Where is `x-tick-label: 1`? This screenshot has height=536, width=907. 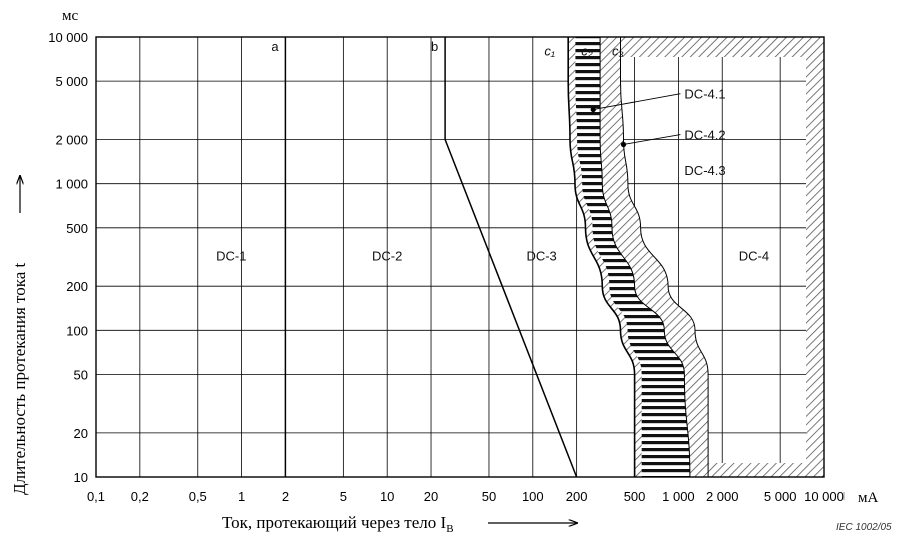 x-tick-label: 1 is located at coordinates (241, 496).